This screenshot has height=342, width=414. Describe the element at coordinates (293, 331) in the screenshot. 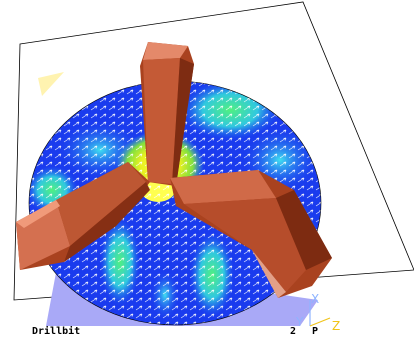

I see `frame-number: 2` at that location.